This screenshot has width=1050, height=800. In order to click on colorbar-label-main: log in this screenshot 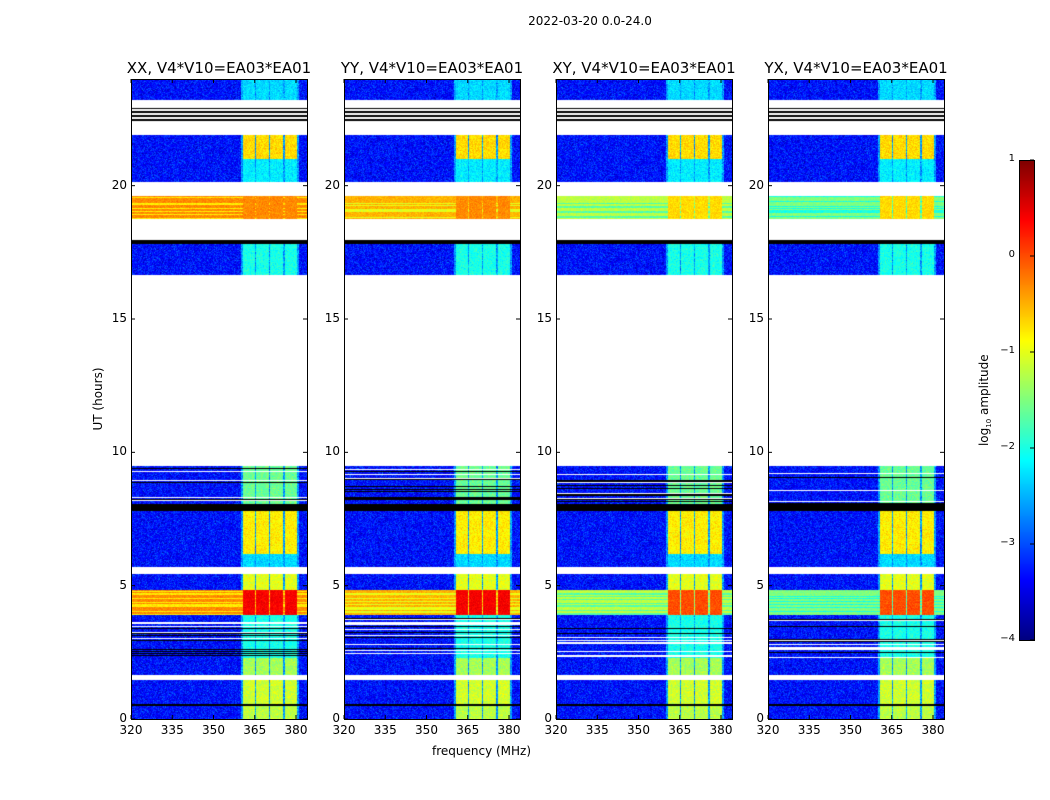, I will do `click(983, 437)`.